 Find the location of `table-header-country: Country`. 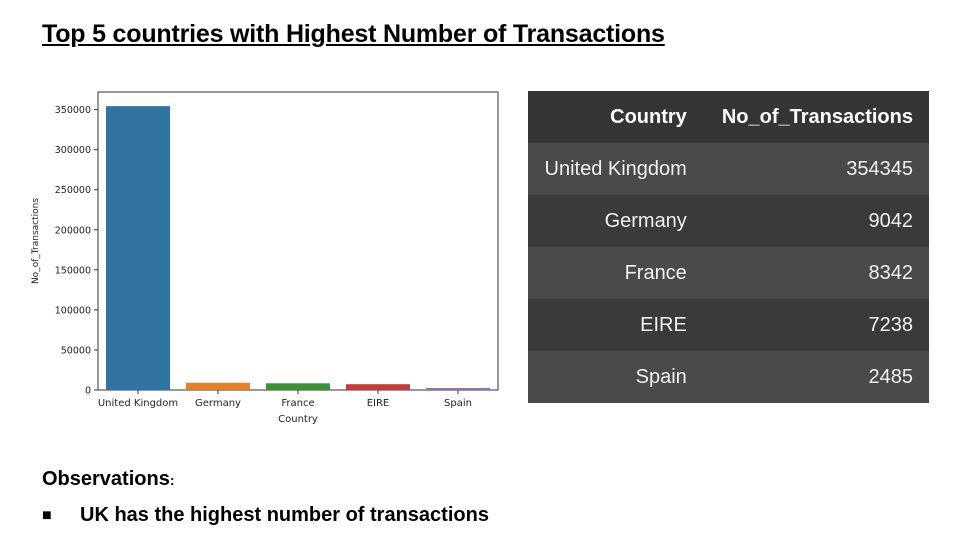

table-header-country: Country is located at coordinates (615, 117).